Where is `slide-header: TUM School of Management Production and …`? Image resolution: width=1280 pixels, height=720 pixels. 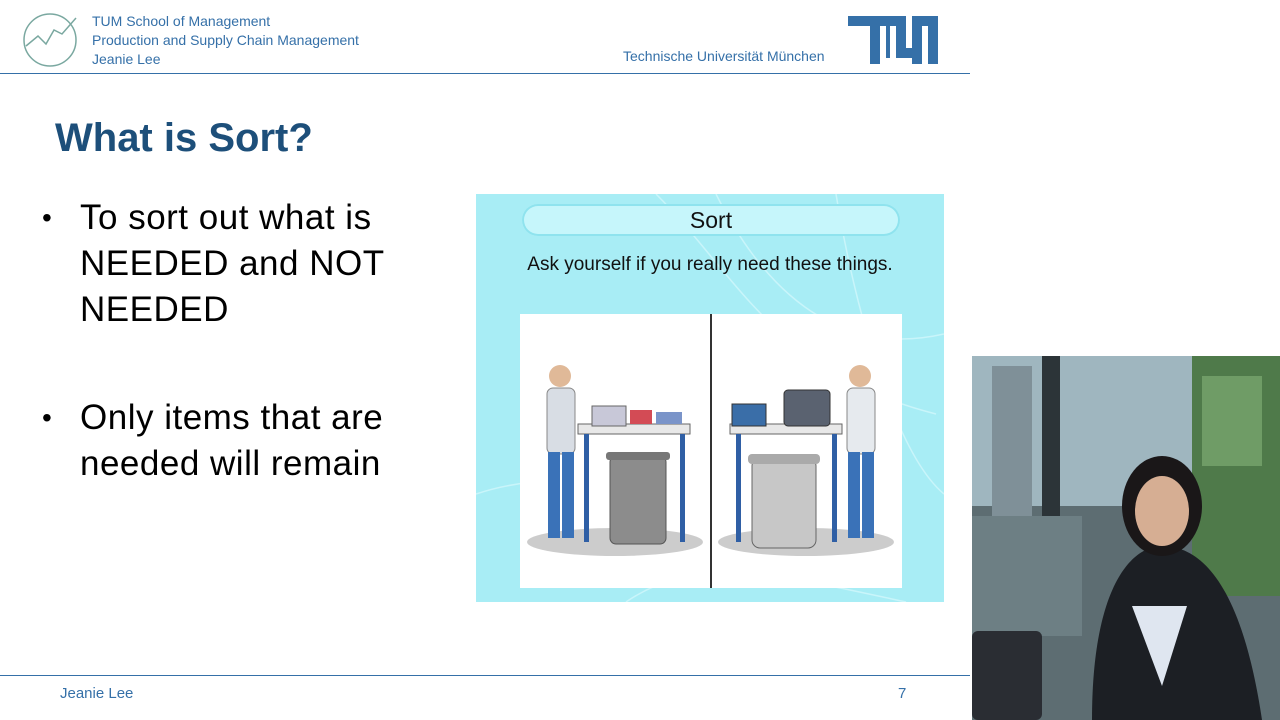 slide-header: TUM School of Management Production and … is located at coordinates (485, 37).